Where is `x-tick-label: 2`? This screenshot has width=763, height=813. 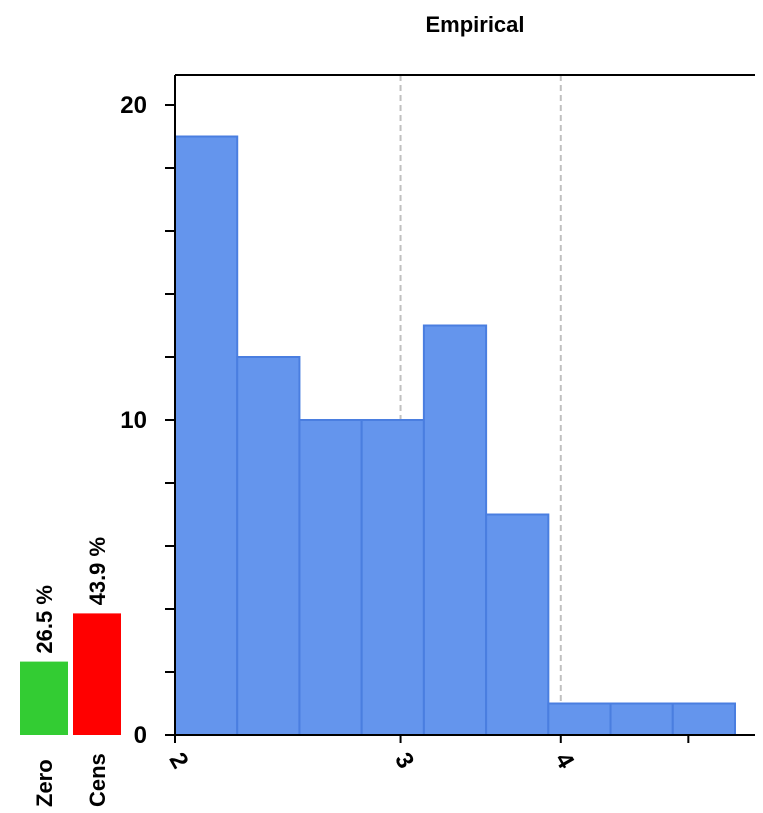
x-tick-label: 2 is located at coordinates (179, 760).